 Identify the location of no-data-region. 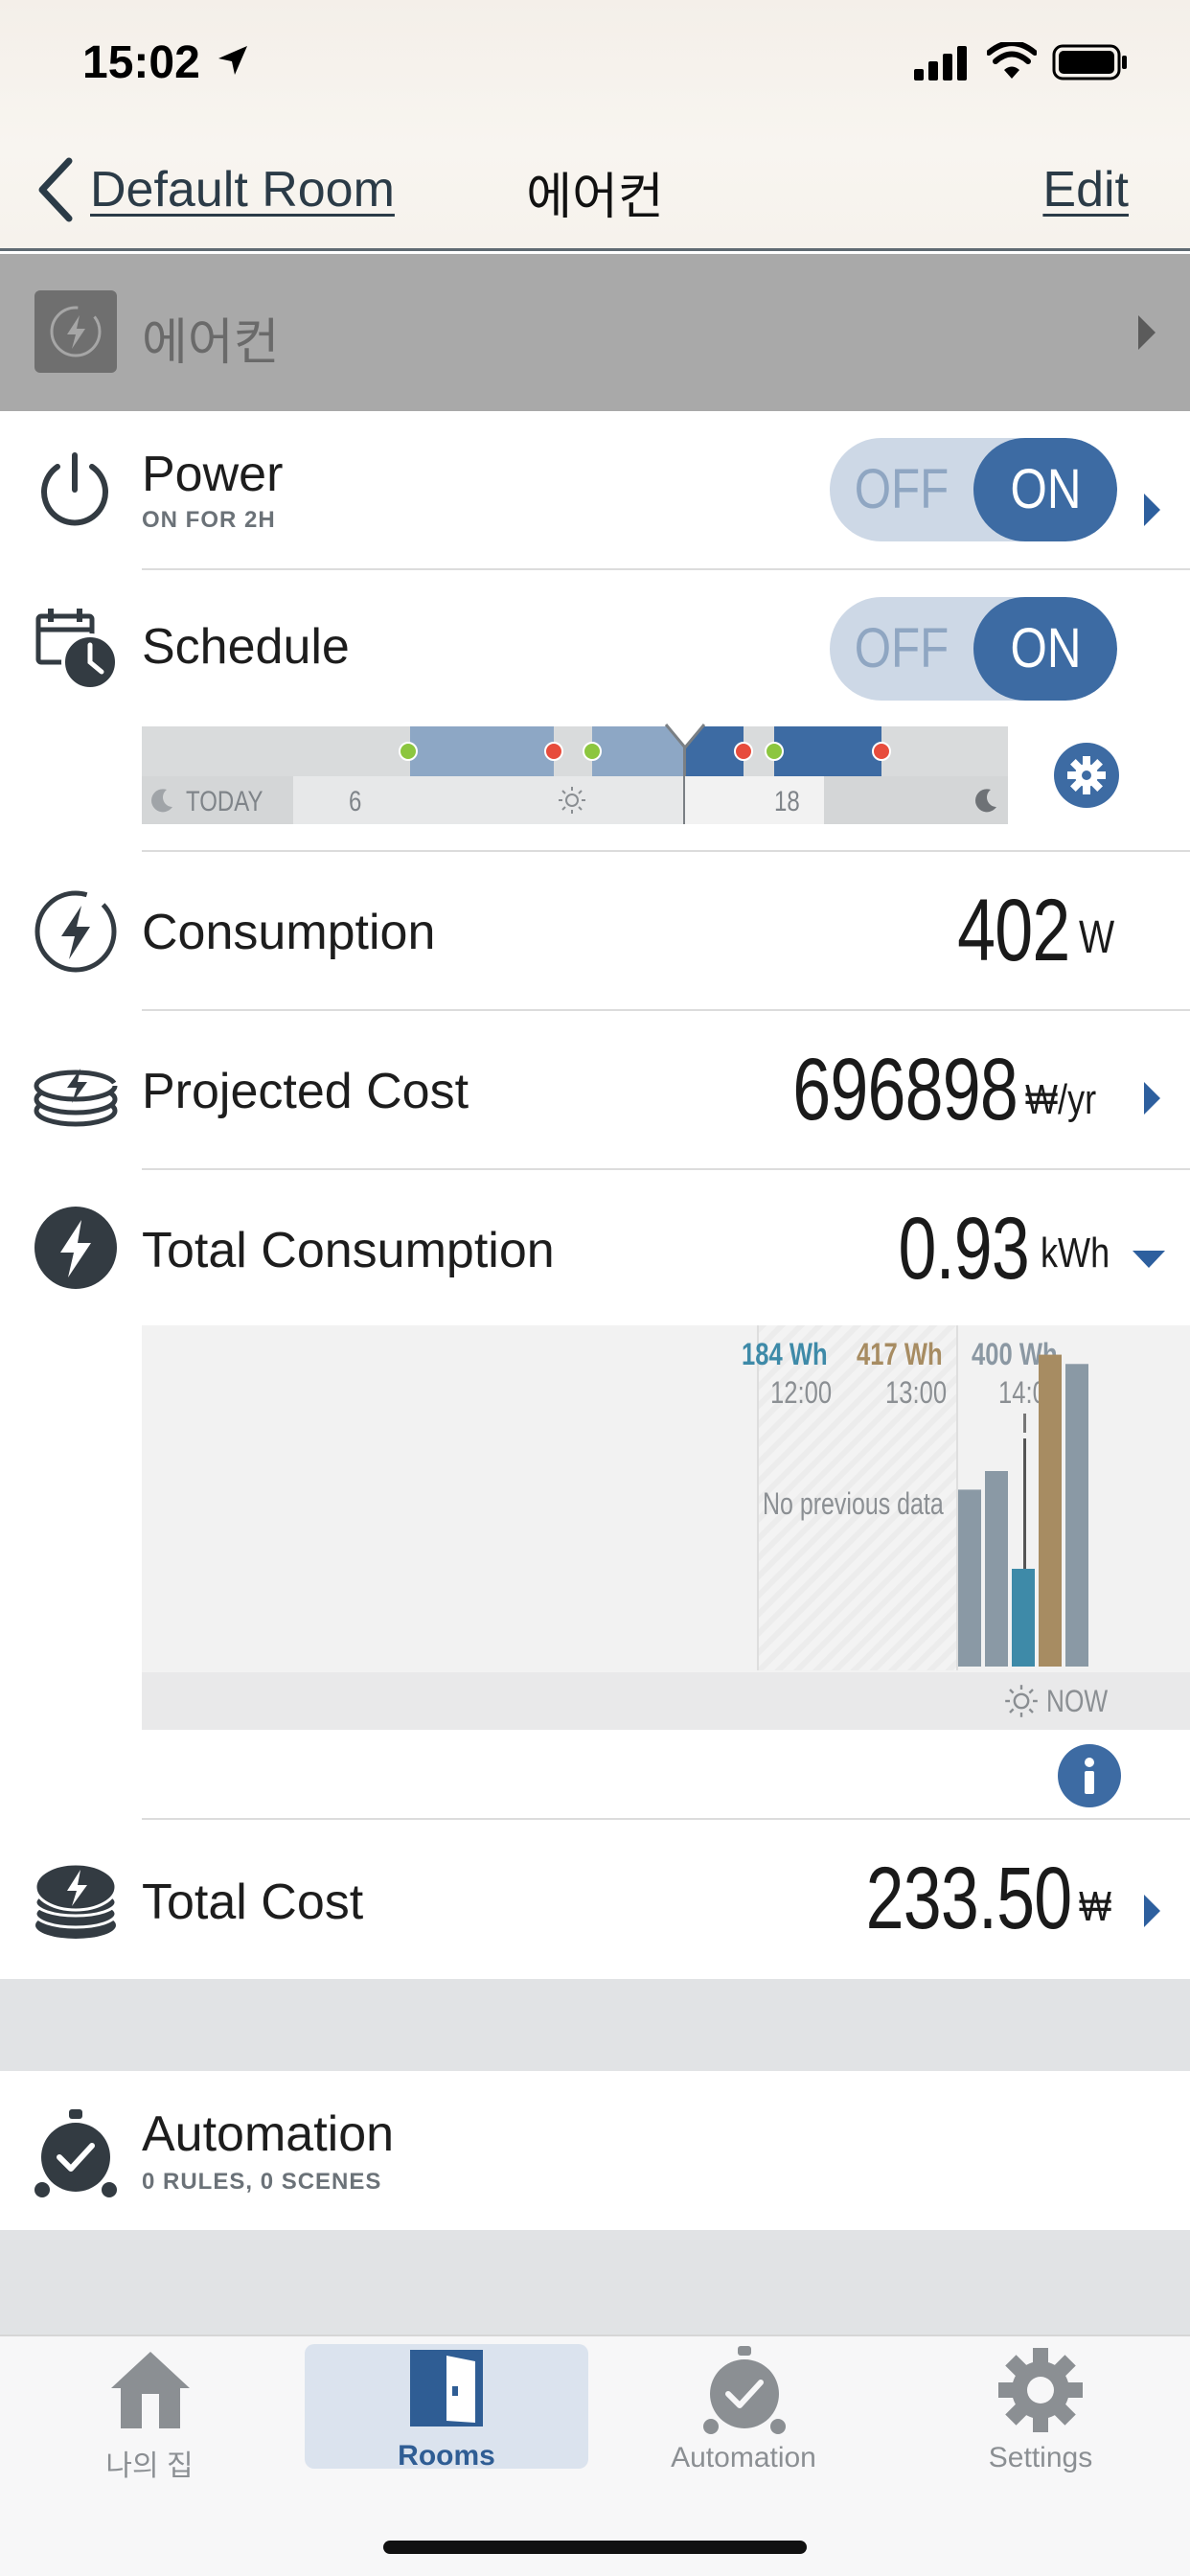
(858, 1497).